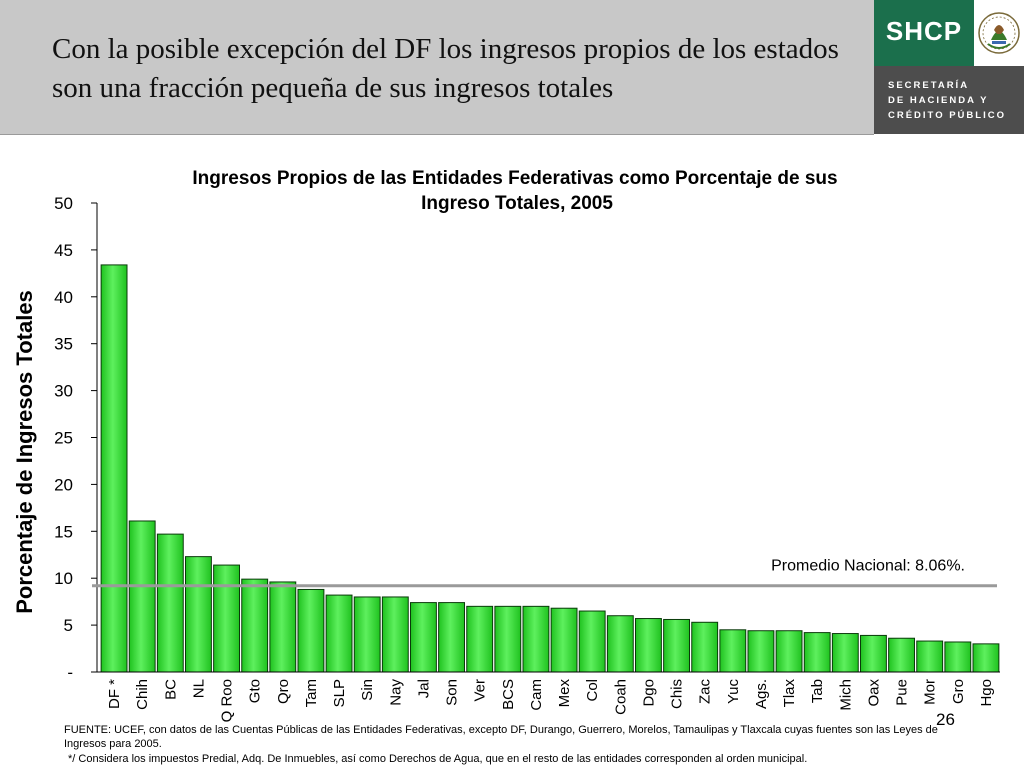 This screenshot has height=768, width=1024. Describe the element at coordinates (339, 693) in the screenshot. I see `x-tick-label: SLP` at that location.